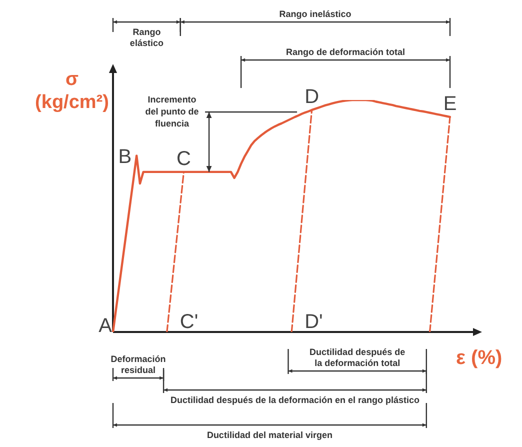  Describe the element at coordinates (105, 326) in the screenshot. I see `annotation: A` at that location.